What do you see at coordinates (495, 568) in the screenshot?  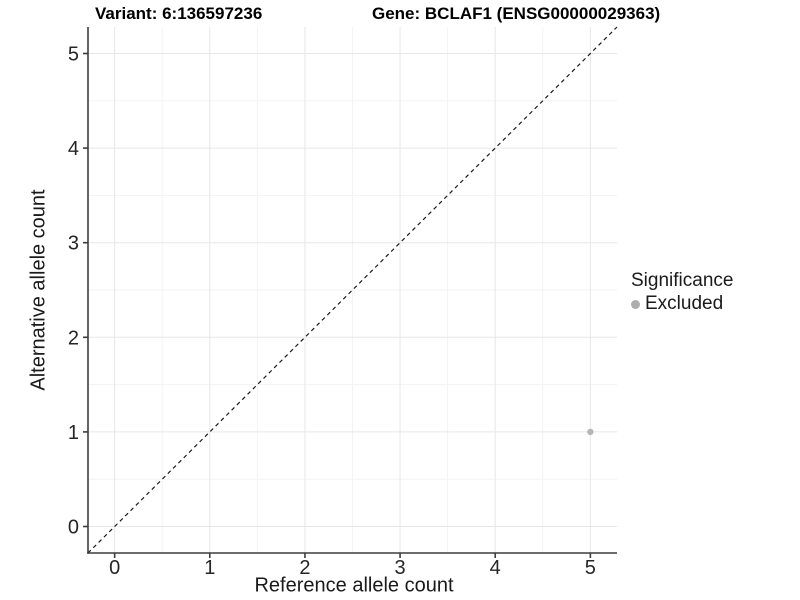 I see `x-tick-label: 4` at bounding box center [495, 568].